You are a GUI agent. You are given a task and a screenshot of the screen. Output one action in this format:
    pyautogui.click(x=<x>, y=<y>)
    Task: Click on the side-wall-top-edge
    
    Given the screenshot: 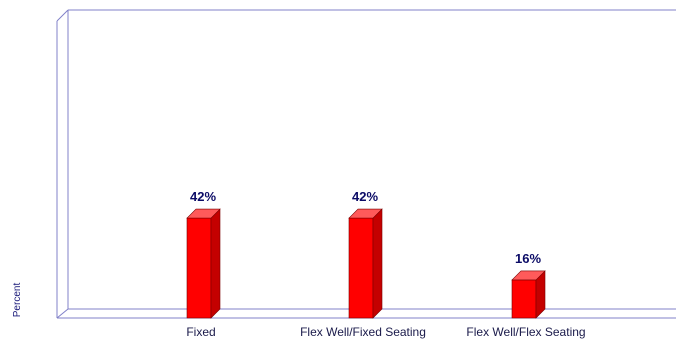 What is the action you would take?
    pyautogui.click(x=62, y=15)
    